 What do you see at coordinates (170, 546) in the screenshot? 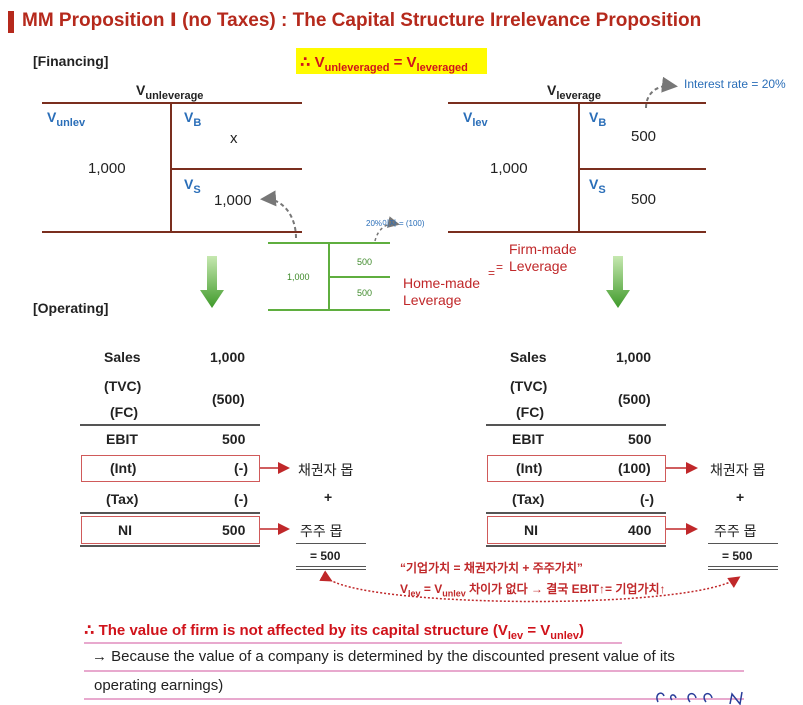
I see `left-bottom-rule` at bounding box center [170, 546].